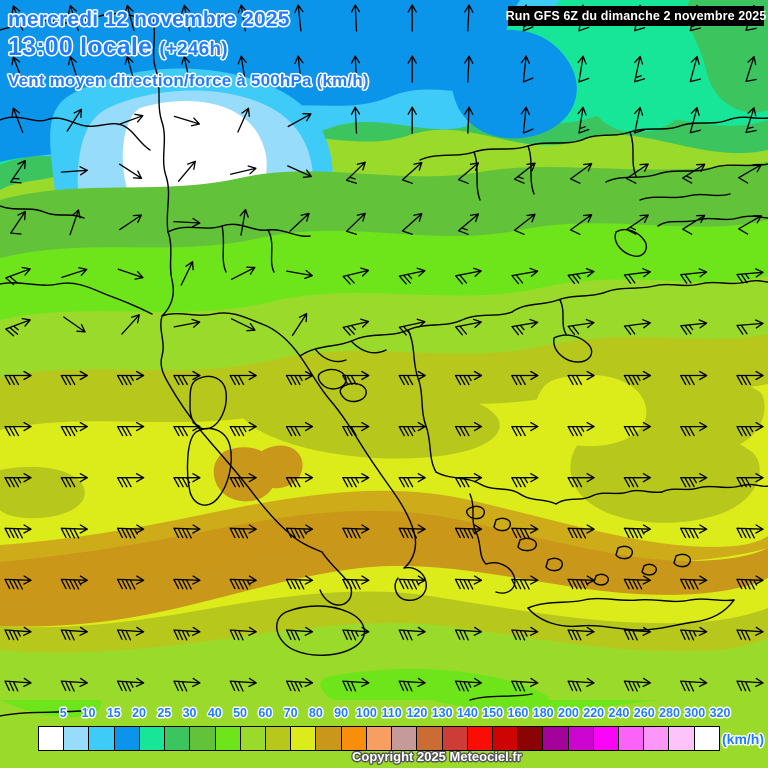 The height and width of the screenshot is (768, 768). I want to click on legend-tick-label: 15, so click(113, 713).